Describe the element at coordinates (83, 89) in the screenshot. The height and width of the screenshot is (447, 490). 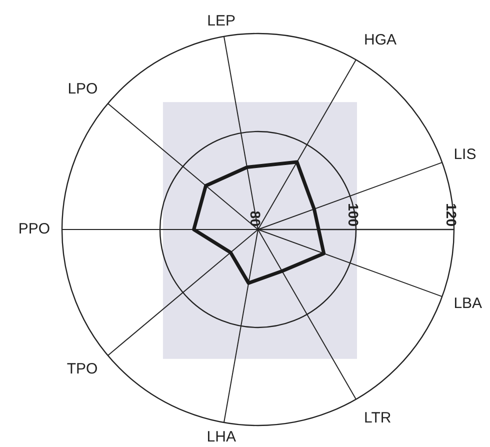
I see `spoke-label: LPO` at that location.